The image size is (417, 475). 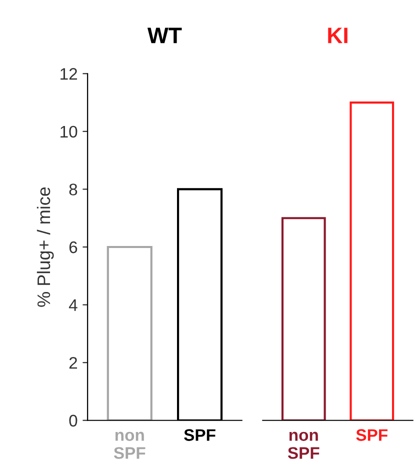 I want to click on chart-title: WT, so click(x=164, y=36).